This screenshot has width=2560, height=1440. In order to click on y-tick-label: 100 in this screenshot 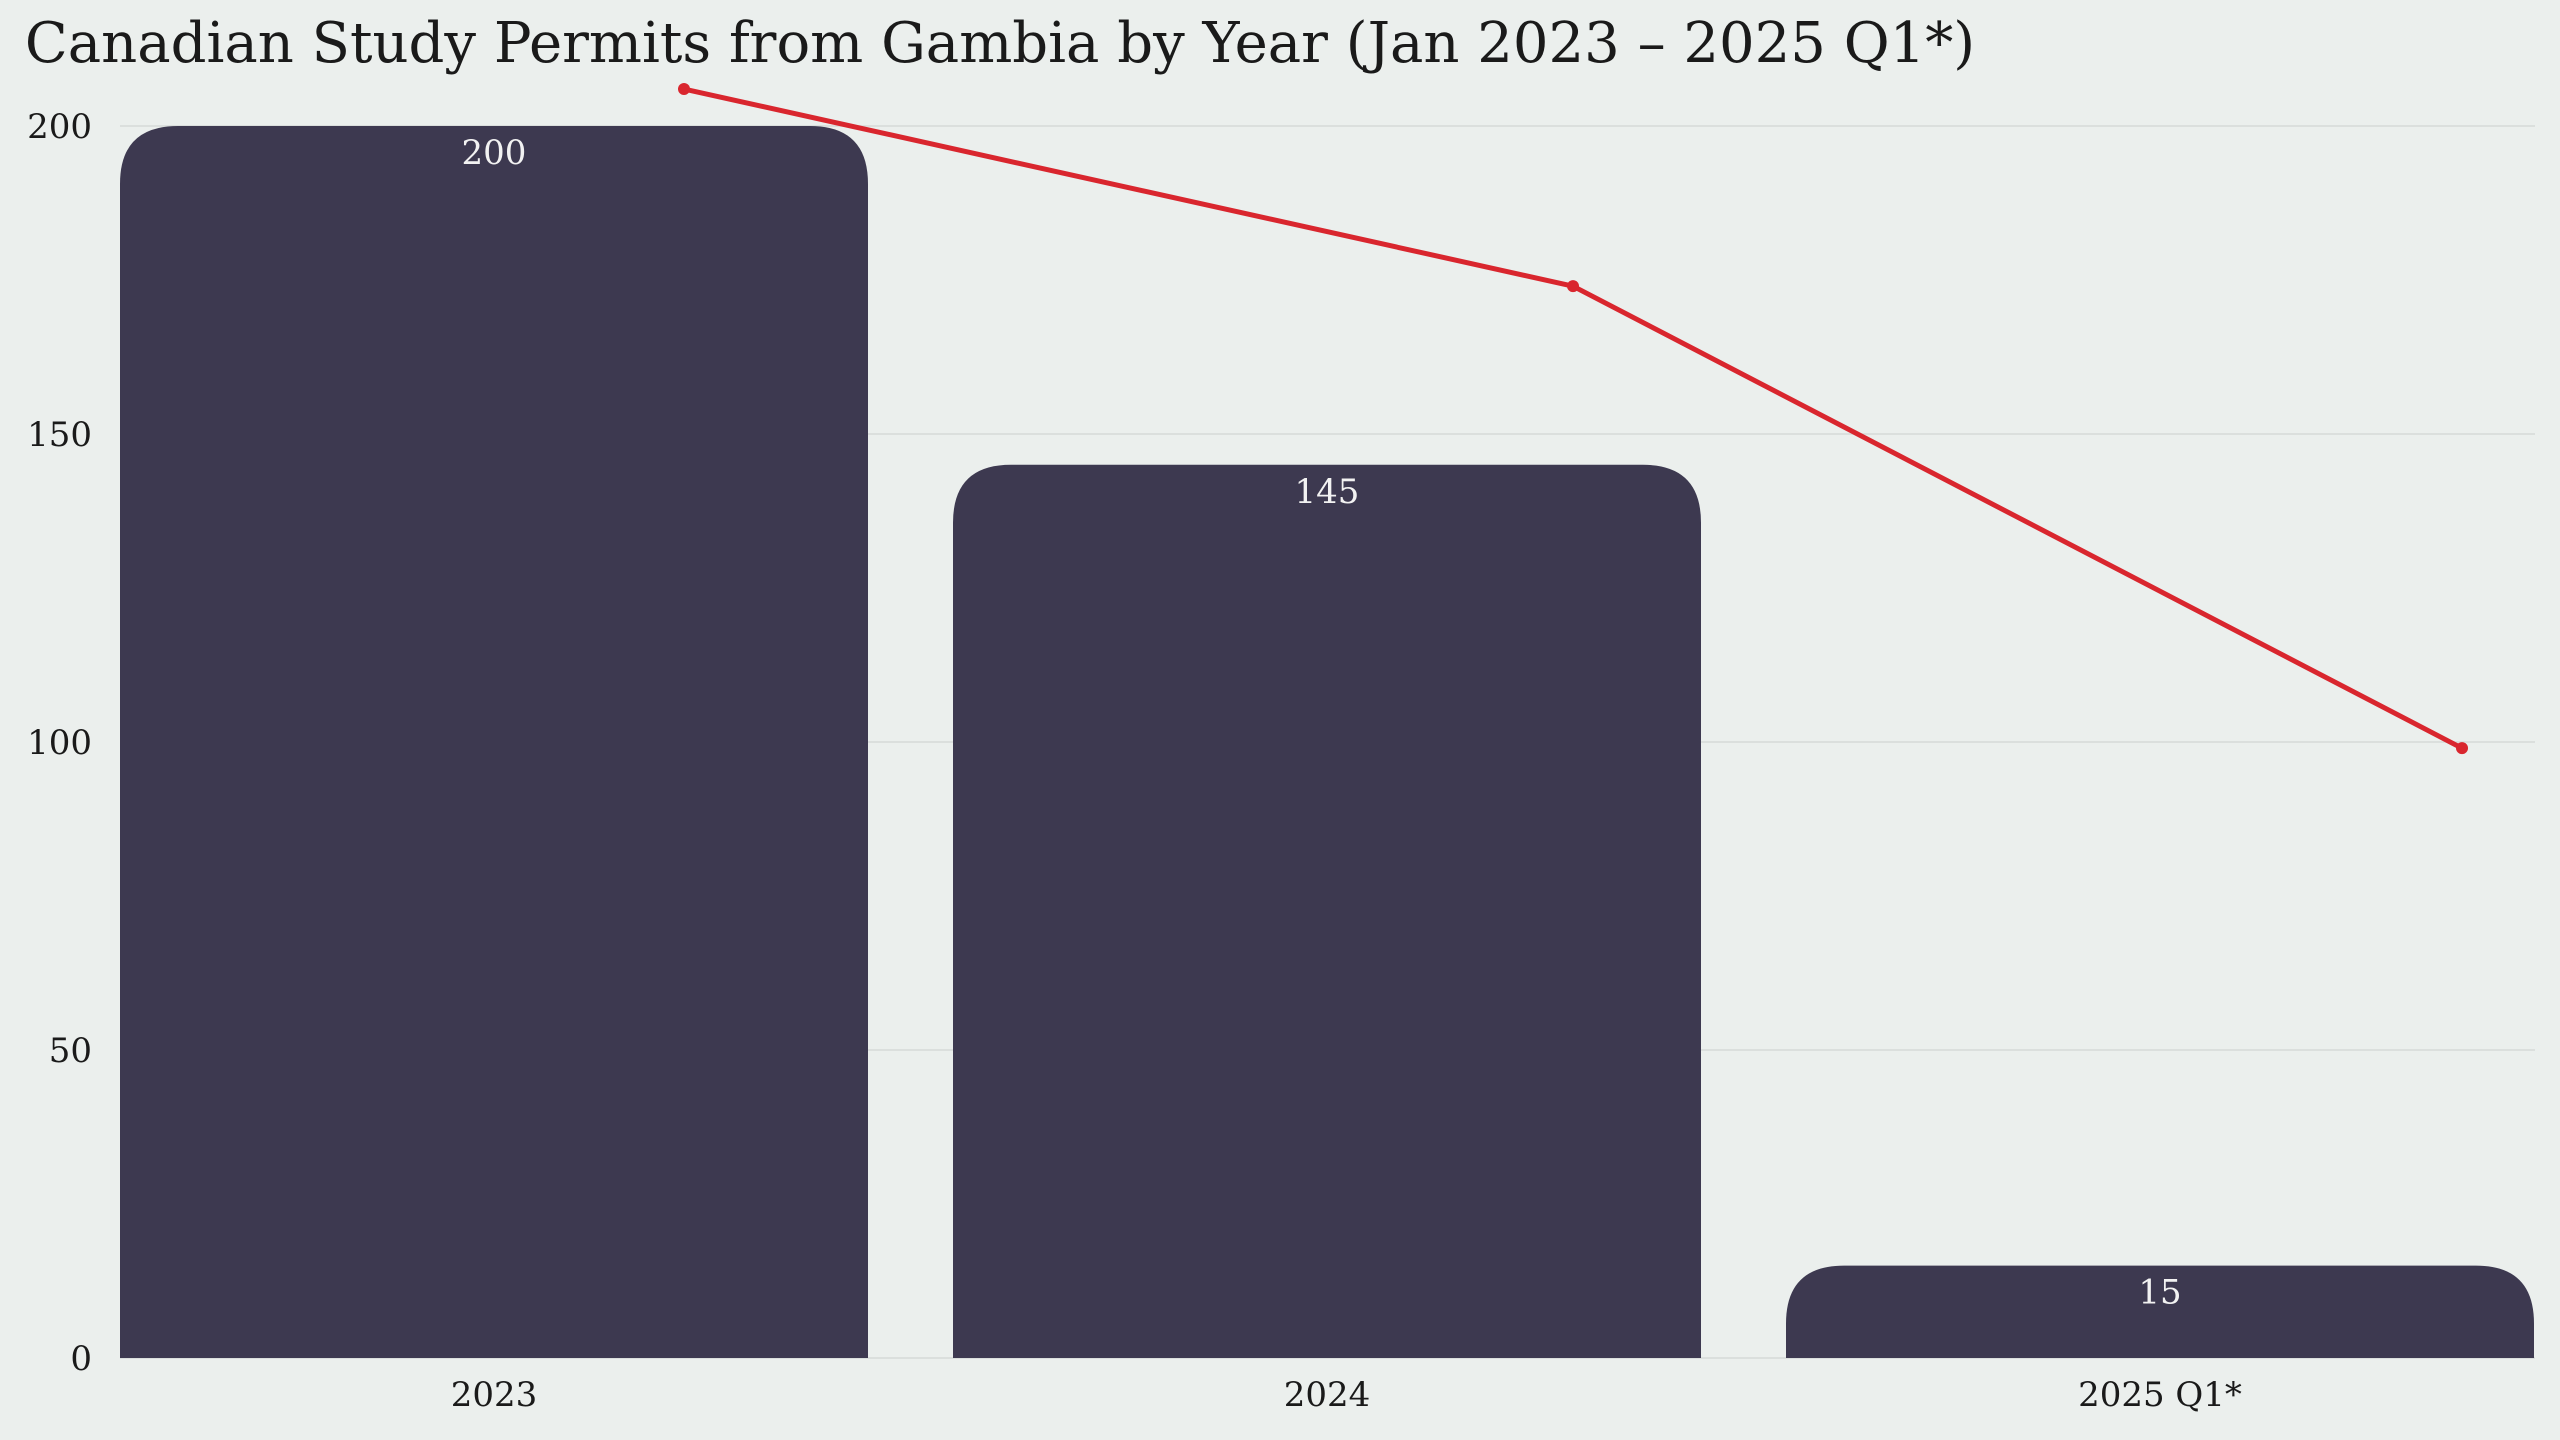, I will do `click(59, 743)`.